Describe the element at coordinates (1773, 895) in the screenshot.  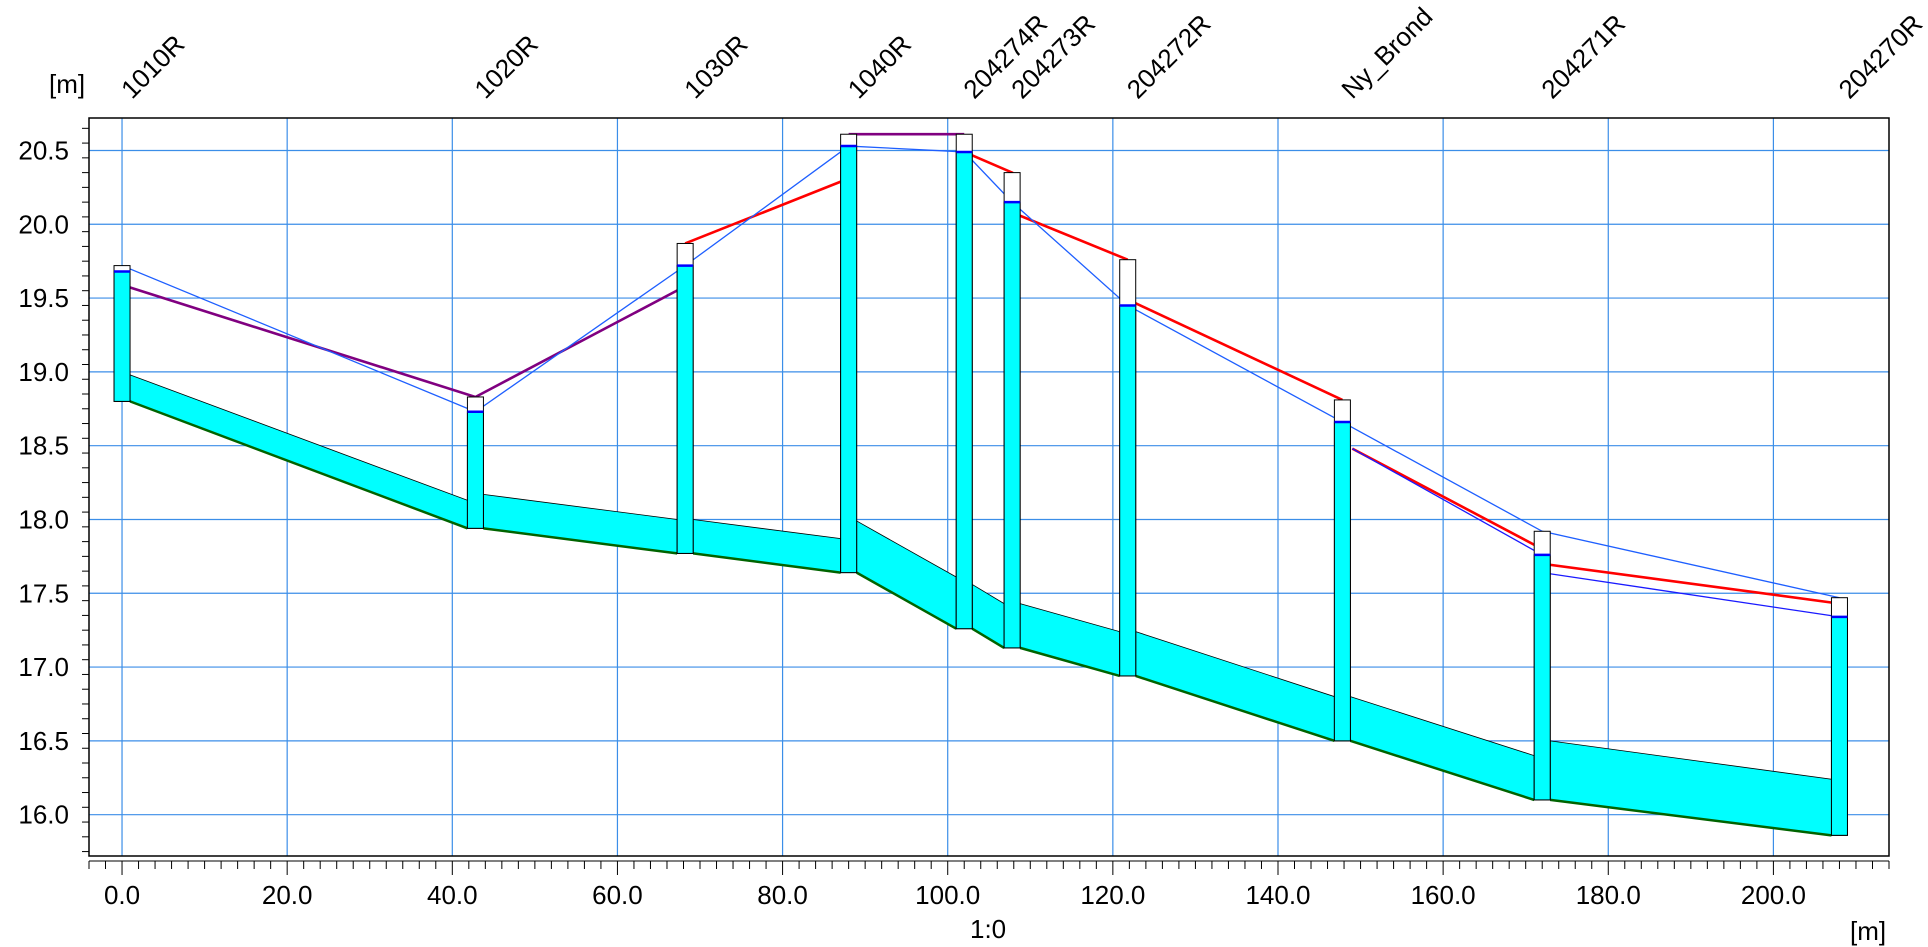
I see `x-tick-label: 200.0` at that location.